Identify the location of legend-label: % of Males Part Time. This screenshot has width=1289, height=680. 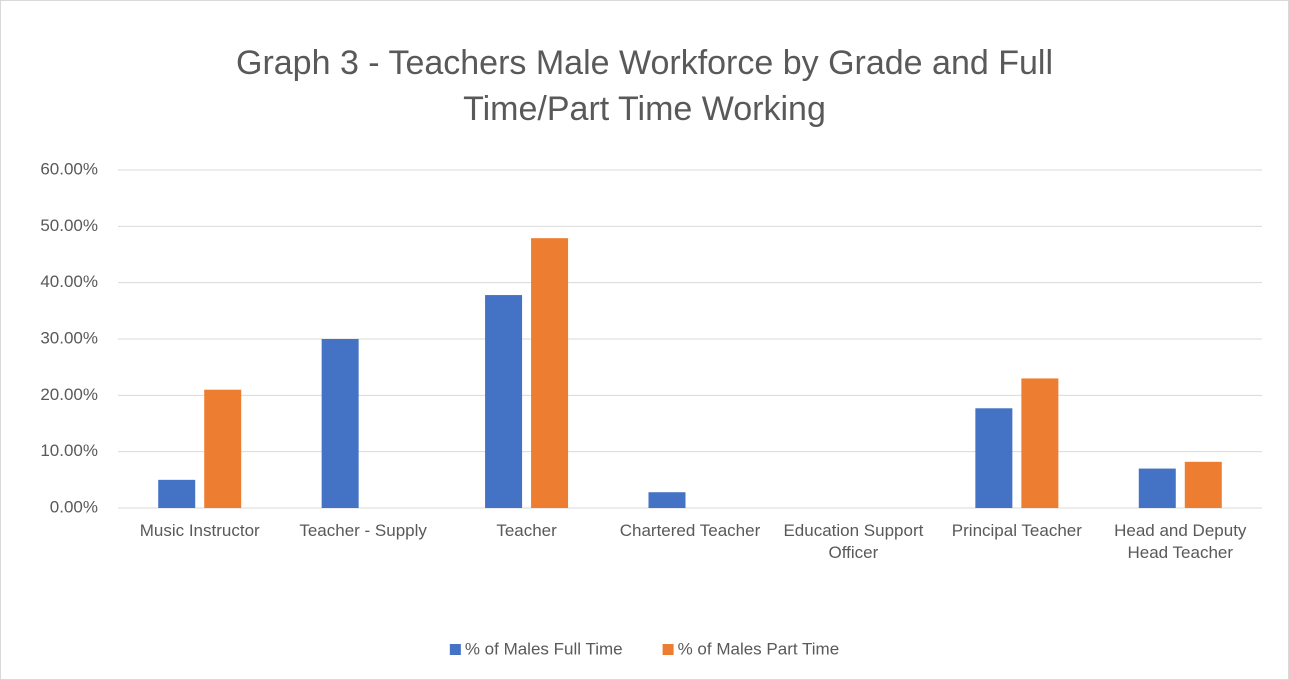
(759, 648).